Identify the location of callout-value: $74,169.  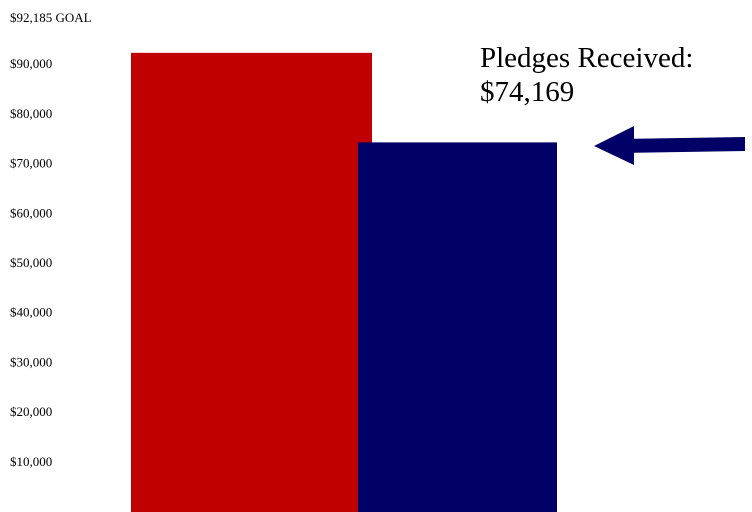
(527, 92).